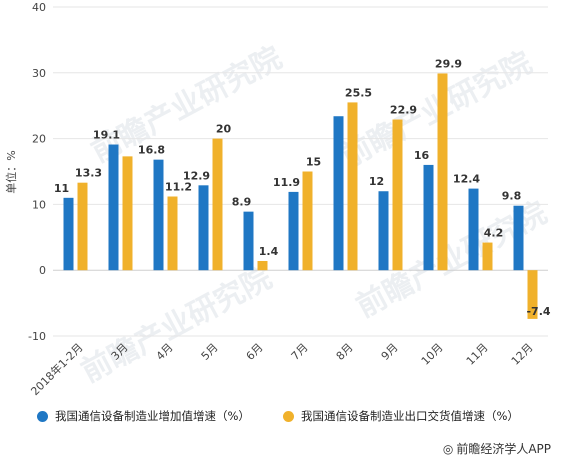  Describe the element at coordinates (512, 196) in the screenshot. I see `data-label: 9.8` at that location.